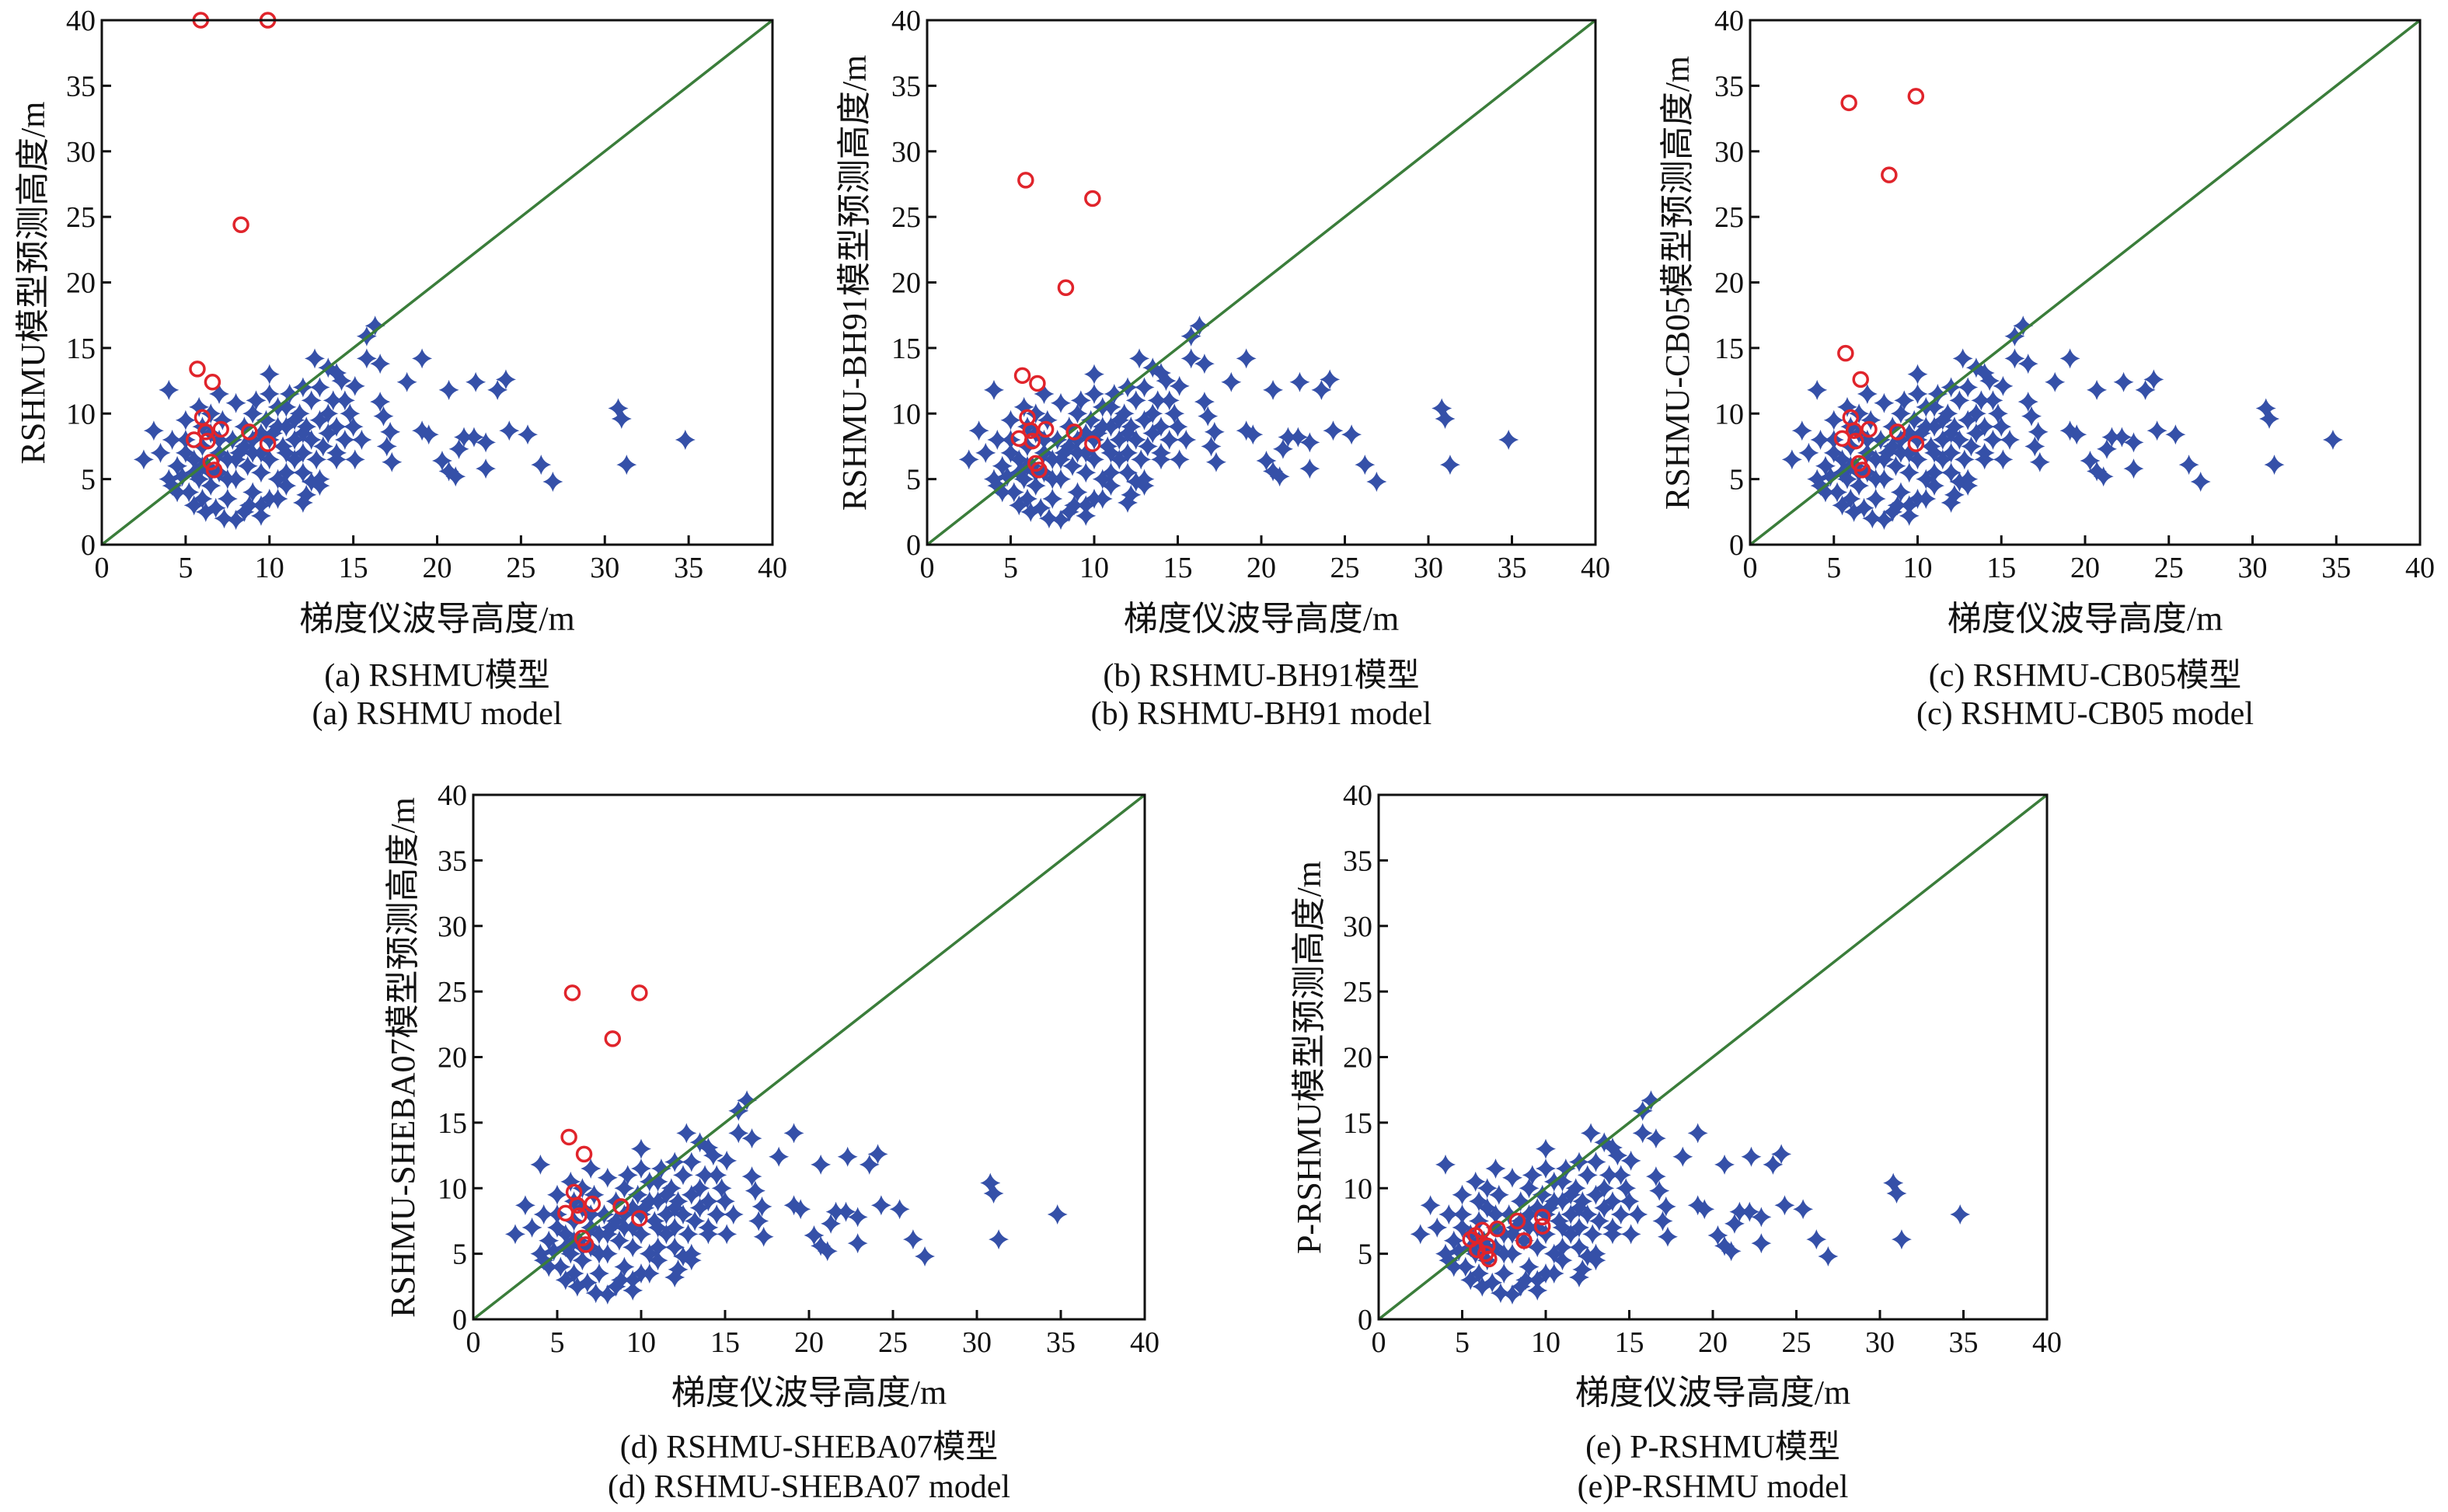  Describe the element at coordinates (1713, 1447) in the screenshot. I see `caption-cn: (e) P-RSHMU模型` at that location.